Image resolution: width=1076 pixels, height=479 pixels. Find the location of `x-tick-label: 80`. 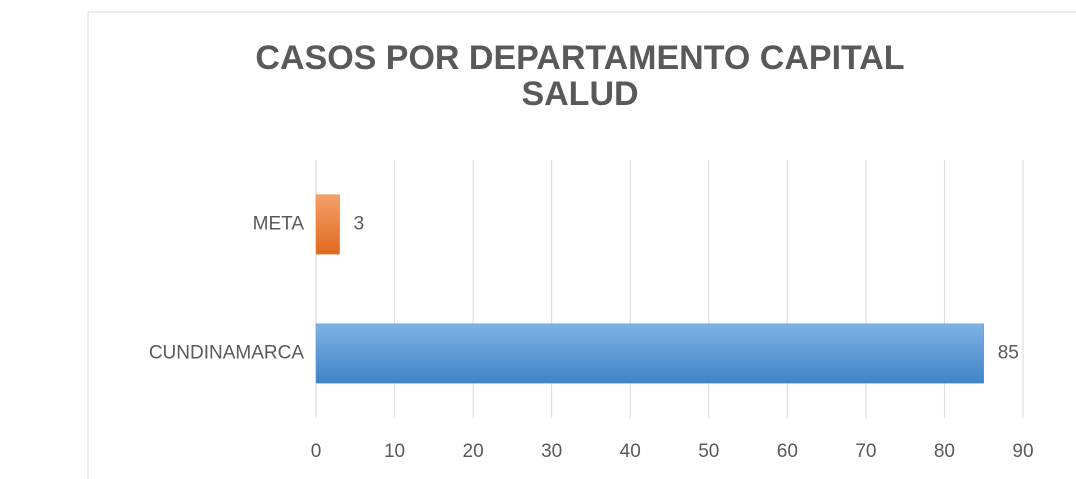

x-tick-label: 80 is located at coordinates (944, 451).